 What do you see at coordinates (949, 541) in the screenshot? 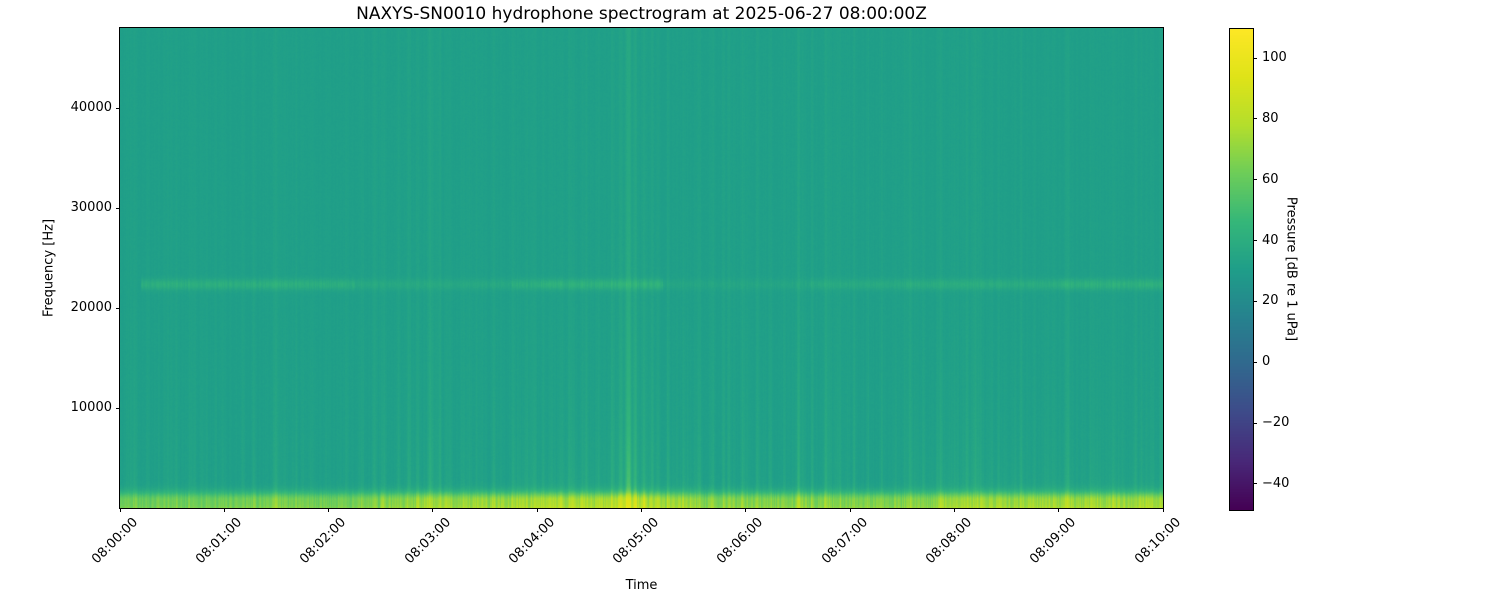
I see `x-tick-label: 08:08:00` at bounding box center [949, 541].